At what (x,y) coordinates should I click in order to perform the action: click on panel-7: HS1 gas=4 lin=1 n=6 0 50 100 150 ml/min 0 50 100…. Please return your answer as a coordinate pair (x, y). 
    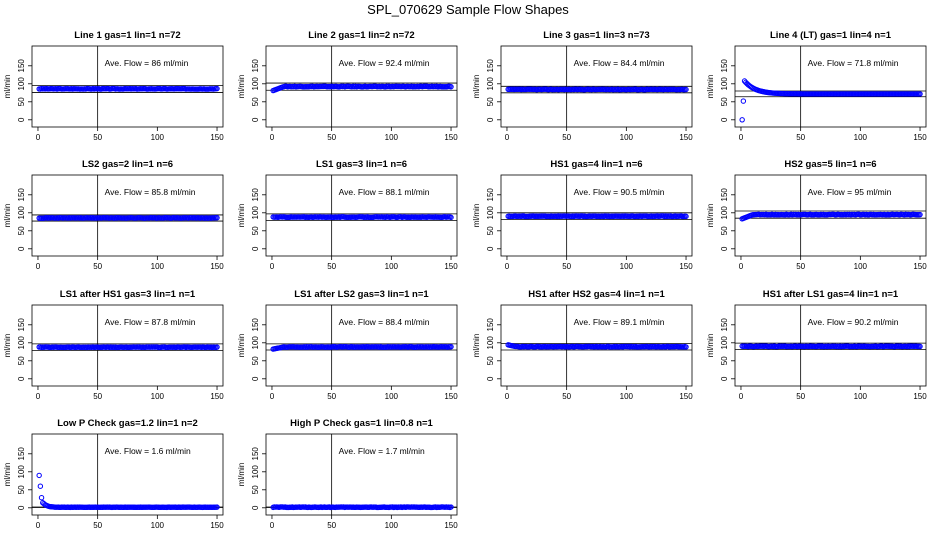
    Looking at the image, I should click on (582, 215).